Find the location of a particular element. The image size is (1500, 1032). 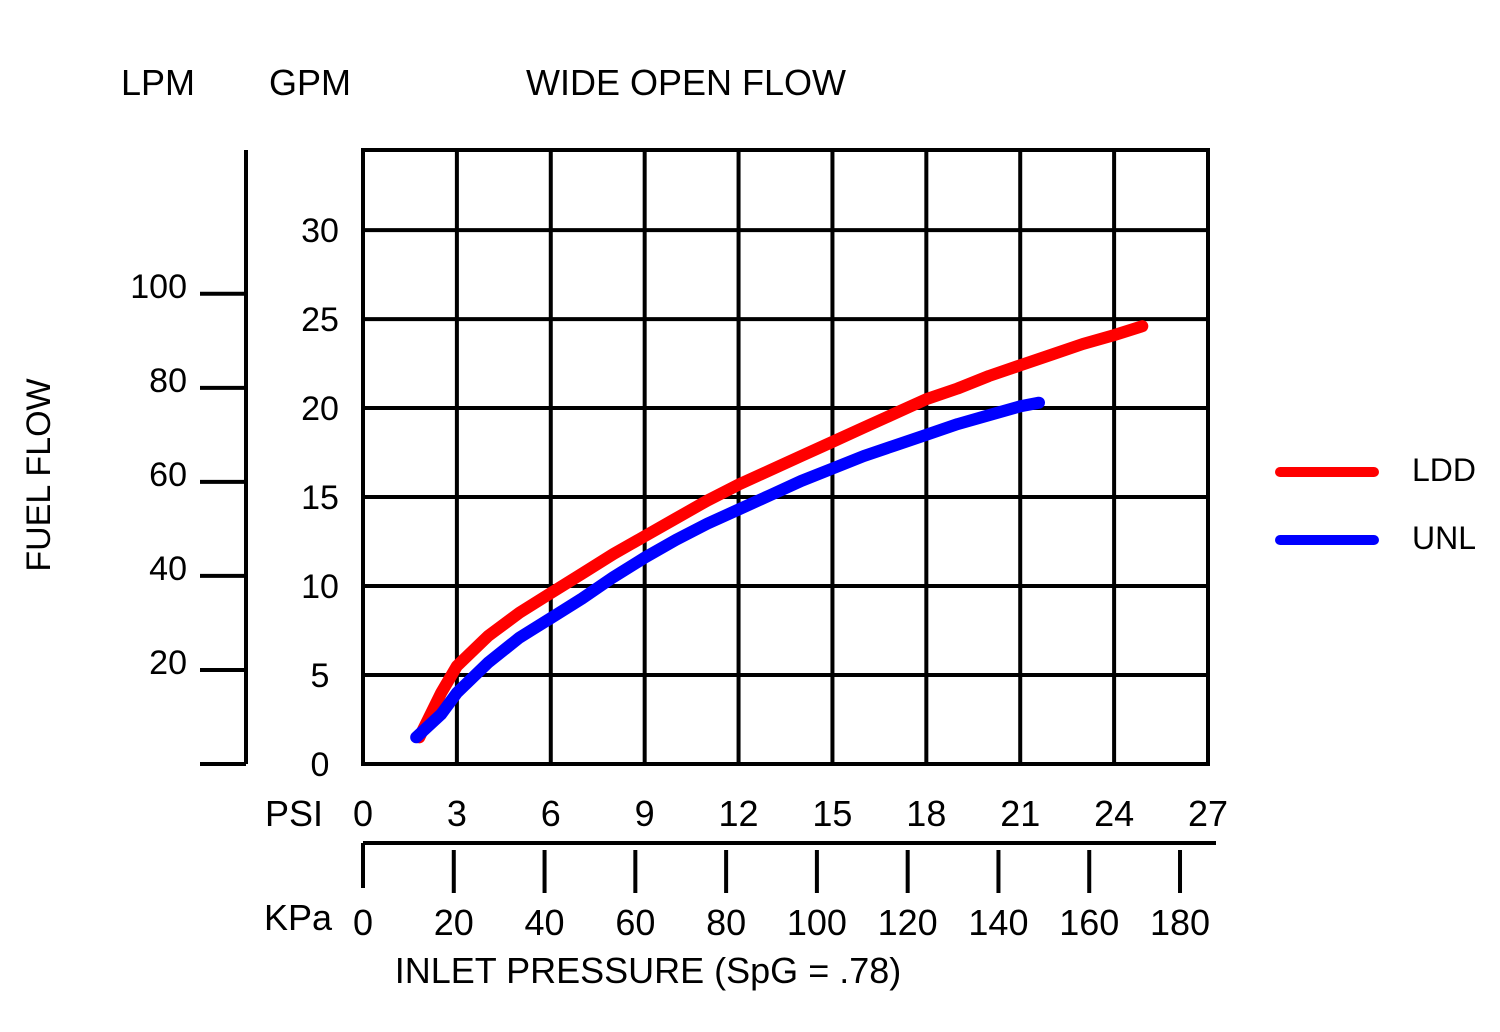

legend: LDD UNL is located at coordinates (1375, 504).